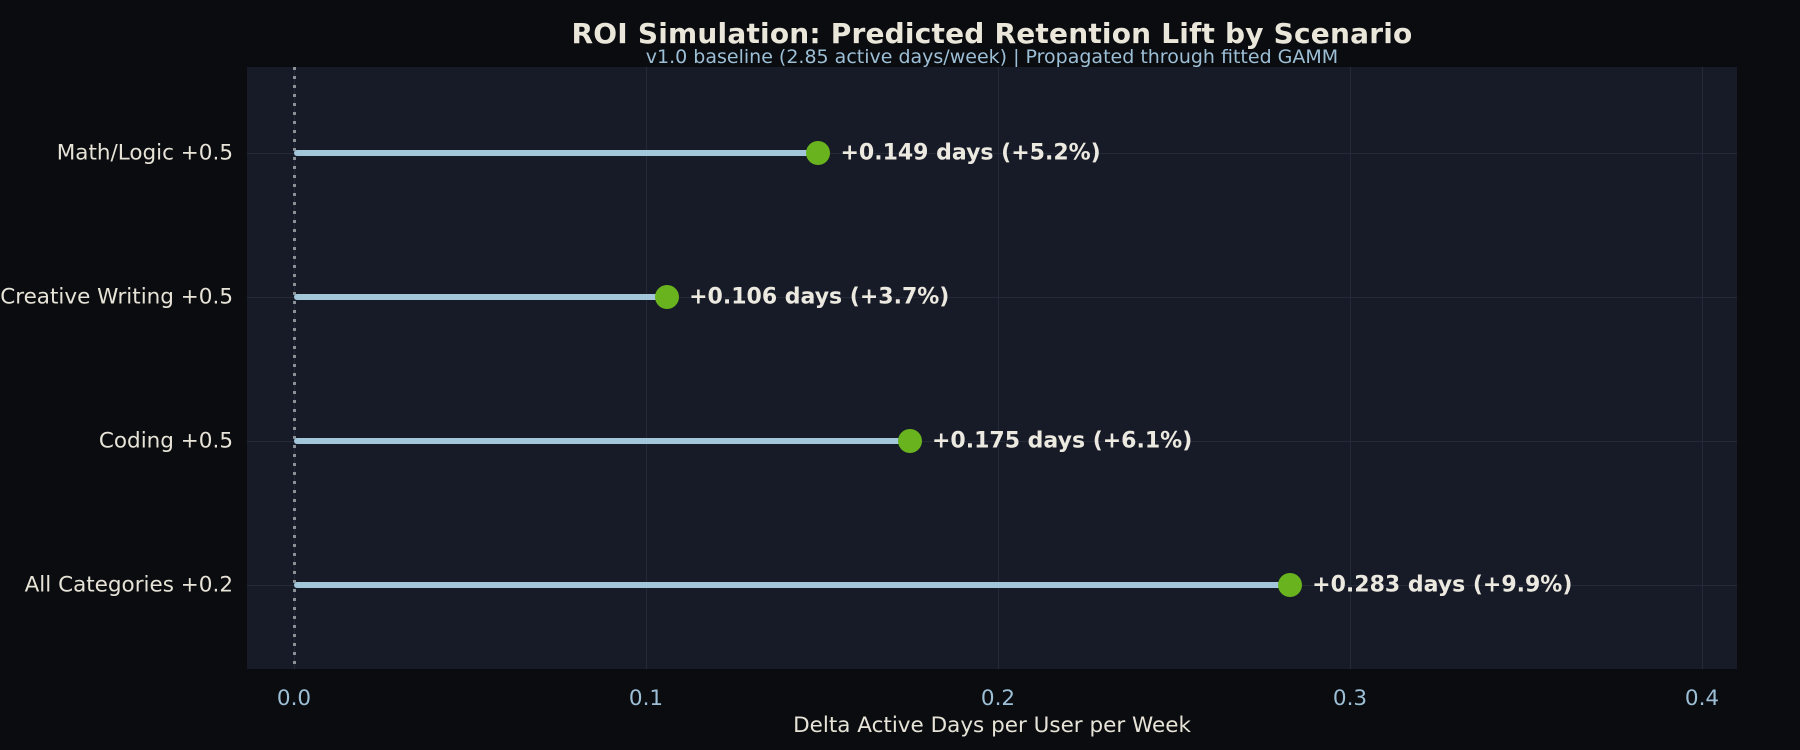 The width and height of the screenshot is (1800, 750). I want to click on x-tick-label: 0.4, so click(1702, 698).